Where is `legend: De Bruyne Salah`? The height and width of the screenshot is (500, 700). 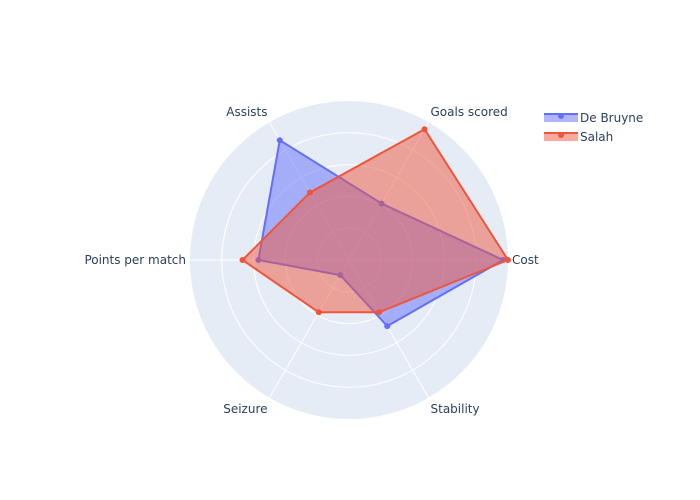
legend: De Bruyne Salah is located at coordinates (593, 127).